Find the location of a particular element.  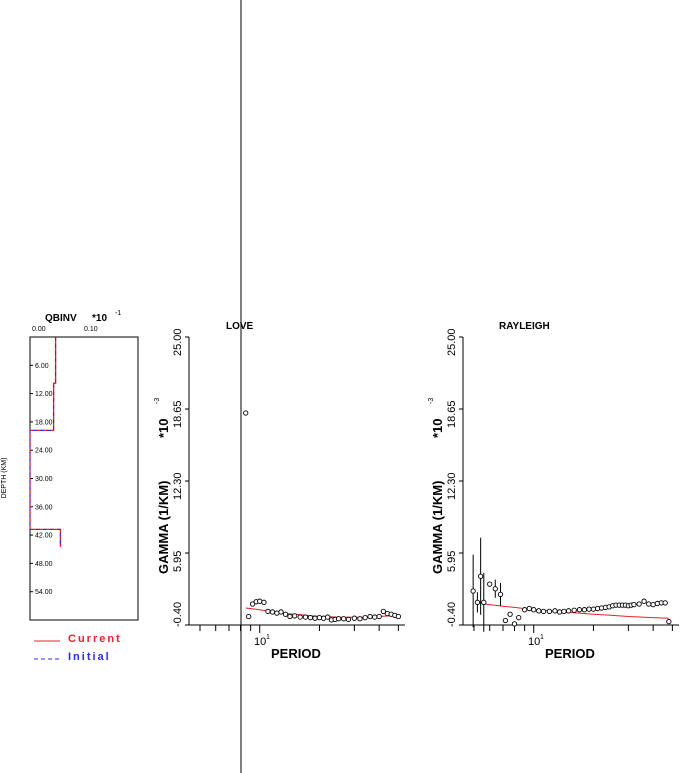

rayleigh-y-tick-label: 12.30 is located at coordinates (452, 486).